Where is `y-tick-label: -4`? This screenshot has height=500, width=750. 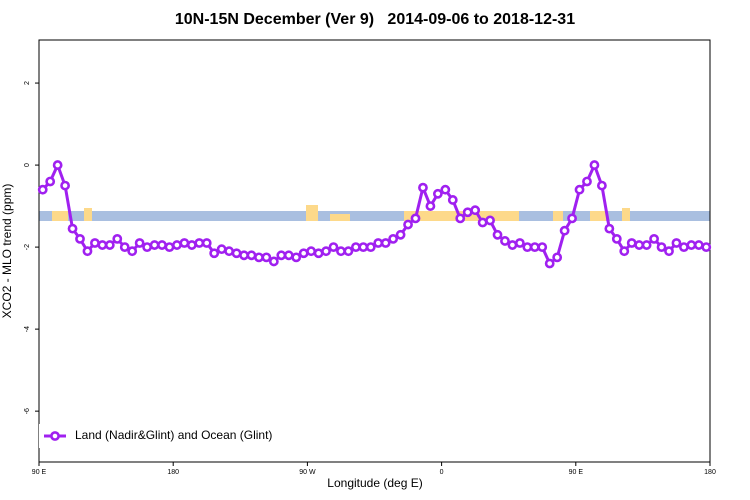 y-tick-label: -4 is located at coordinates (27, 329).